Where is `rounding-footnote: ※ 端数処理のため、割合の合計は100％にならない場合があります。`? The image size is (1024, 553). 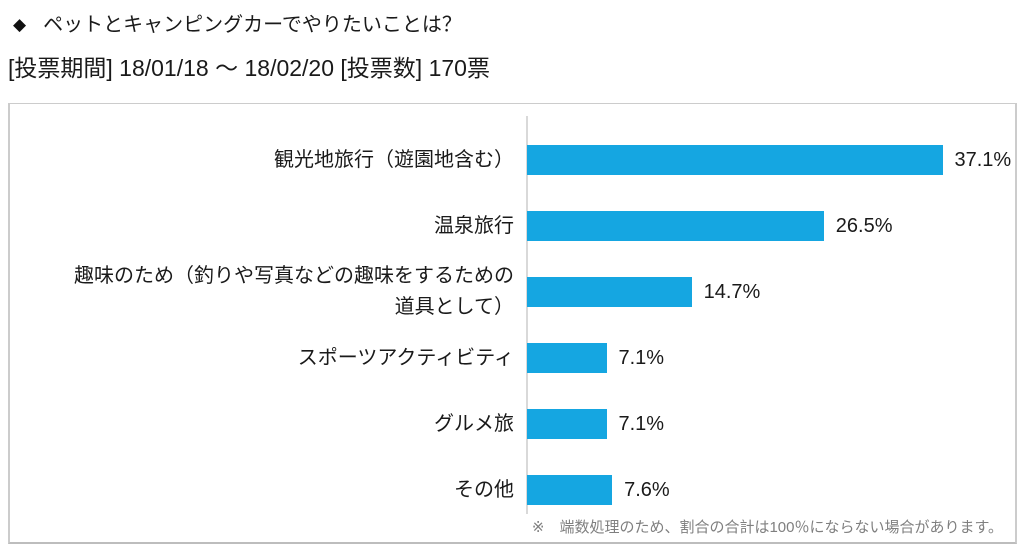 rounding-footnote: ※ 端数処理のため、割合の合計は100％にならない場合があります。 is located at coordinates (767, 527).